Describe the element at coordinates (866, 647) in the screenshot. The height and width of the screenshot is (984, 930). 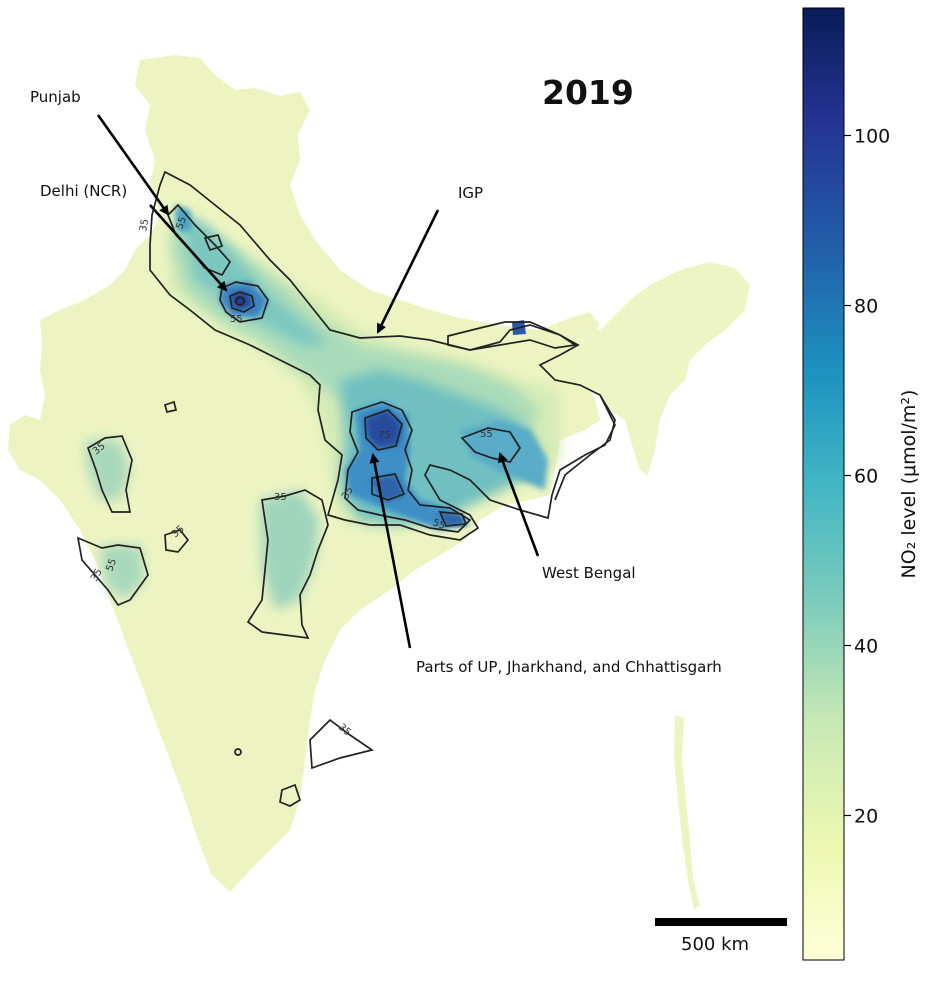
I see `colorbar-tick-label: 40` at that location.